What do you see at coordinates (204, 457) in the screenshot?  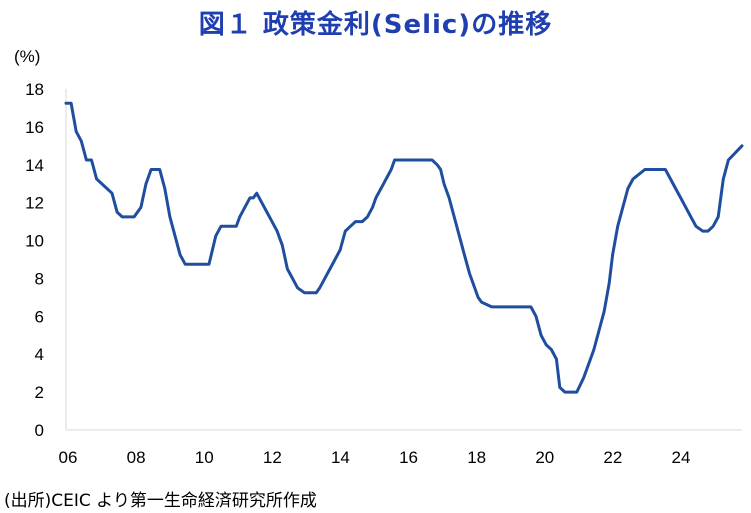 I see `x-tick-label: 10` at bounding box center [204, 457].